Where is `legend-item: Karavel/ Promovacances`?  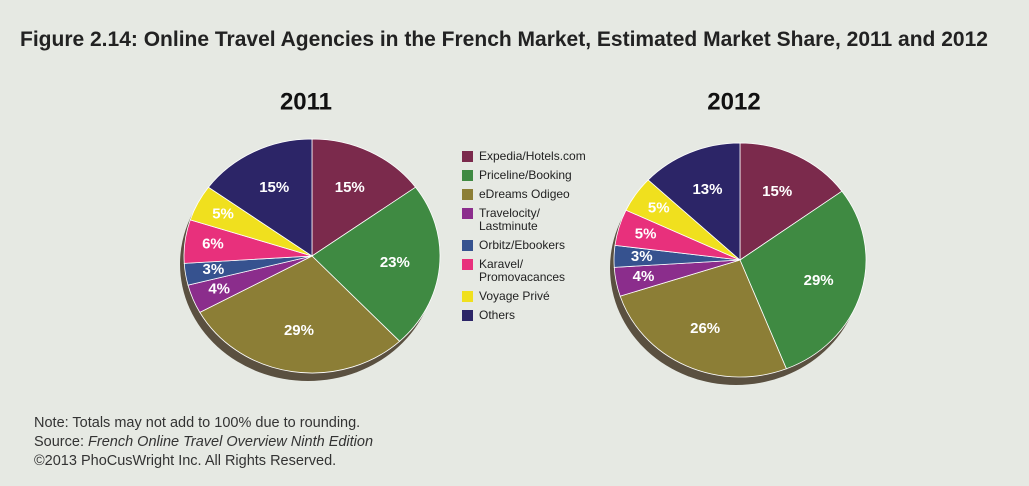 legend-item: Karavel/ Promovacances is located at coordinates (537, 271).